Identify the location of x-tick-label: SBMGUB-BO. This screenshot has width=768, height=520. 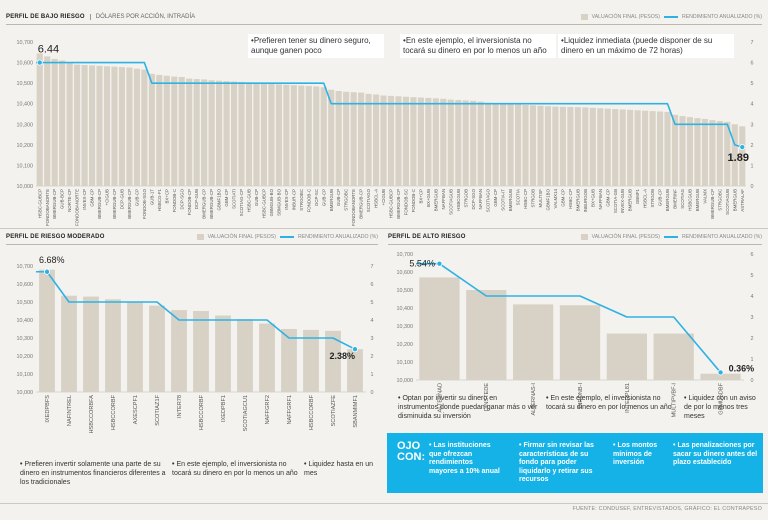
(278, 201).